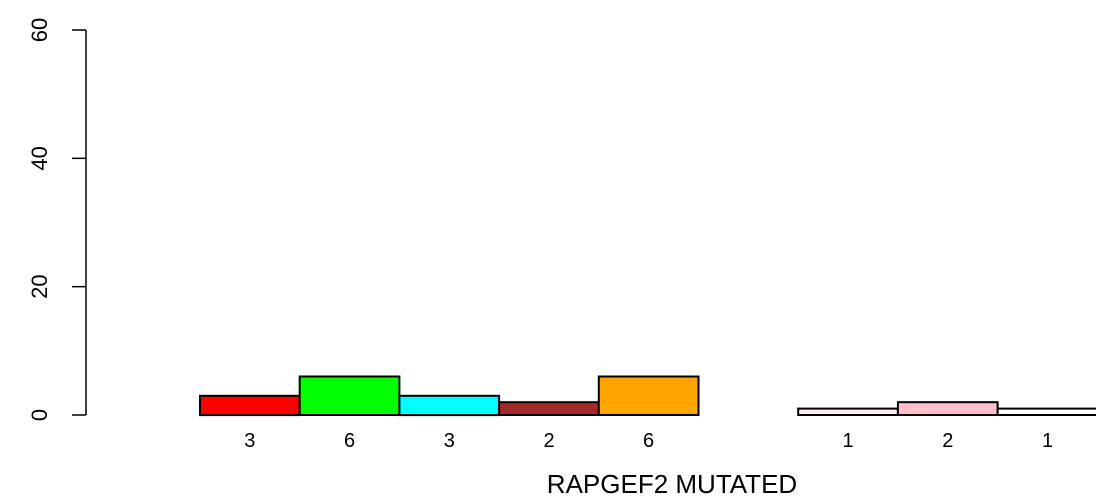 This screenshot has width=1096, height=500. I want to click on y-tick-label: 40, so click(39, 158).